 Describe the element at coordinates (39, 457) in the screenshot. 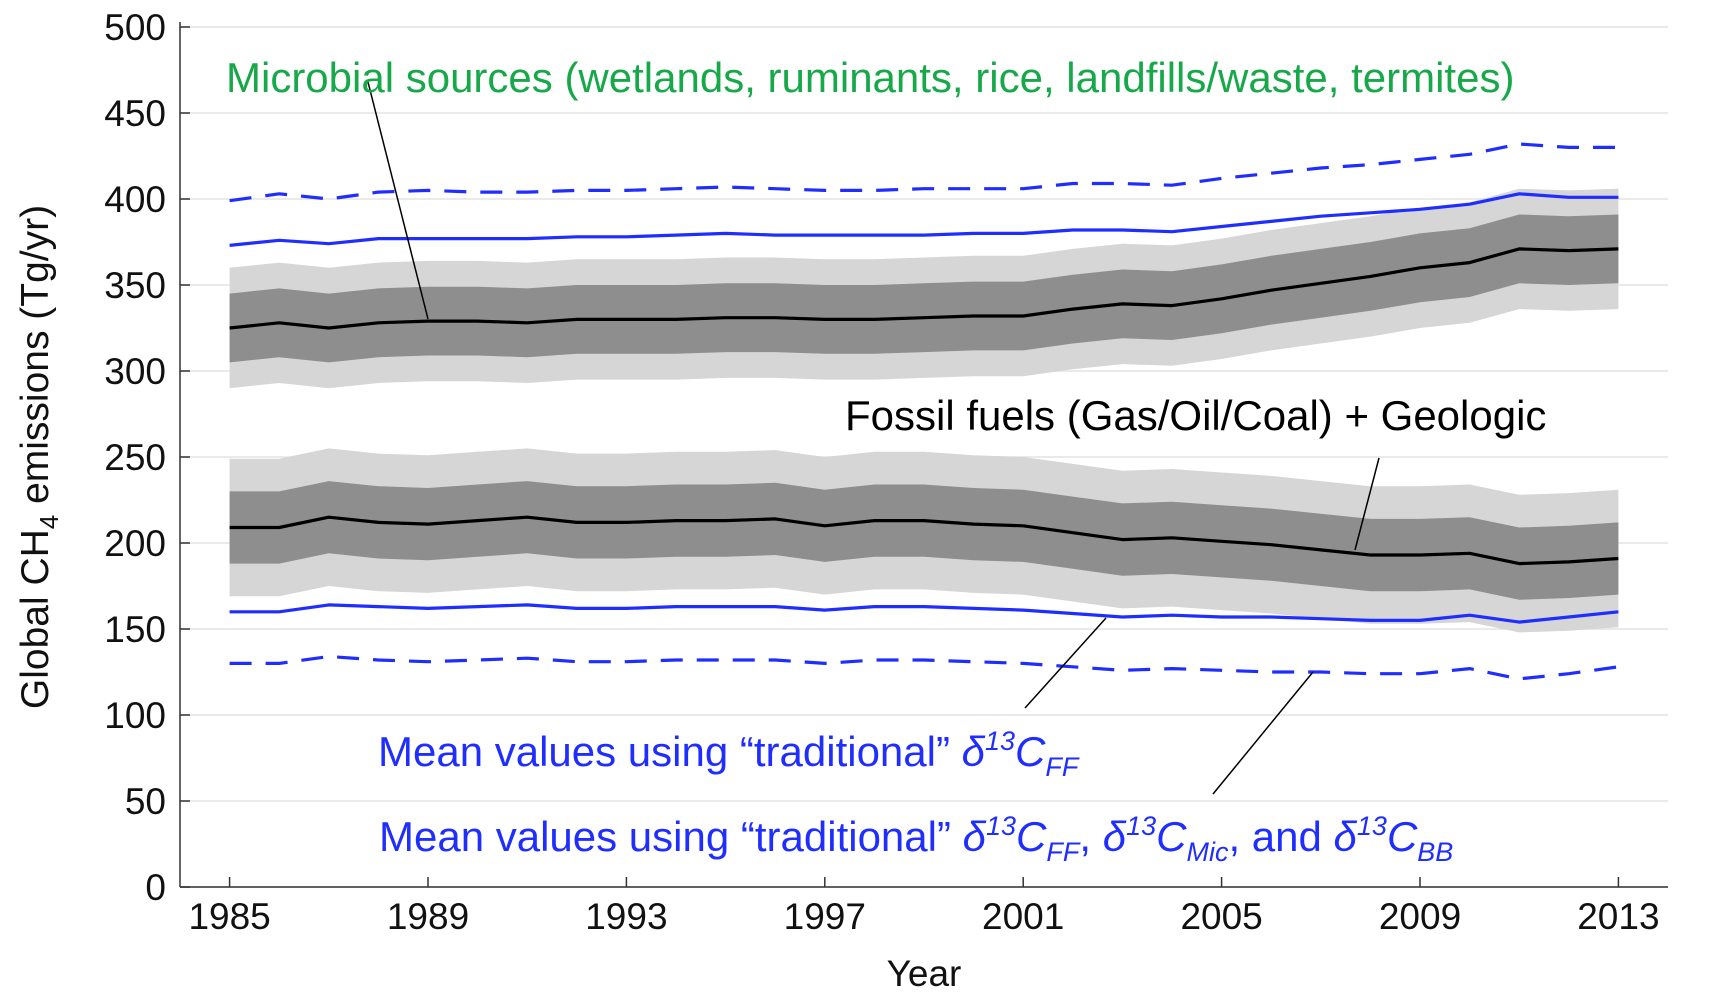

I see `y-axis-label: Global CH4 emissions (Tg/yr)` at that location.